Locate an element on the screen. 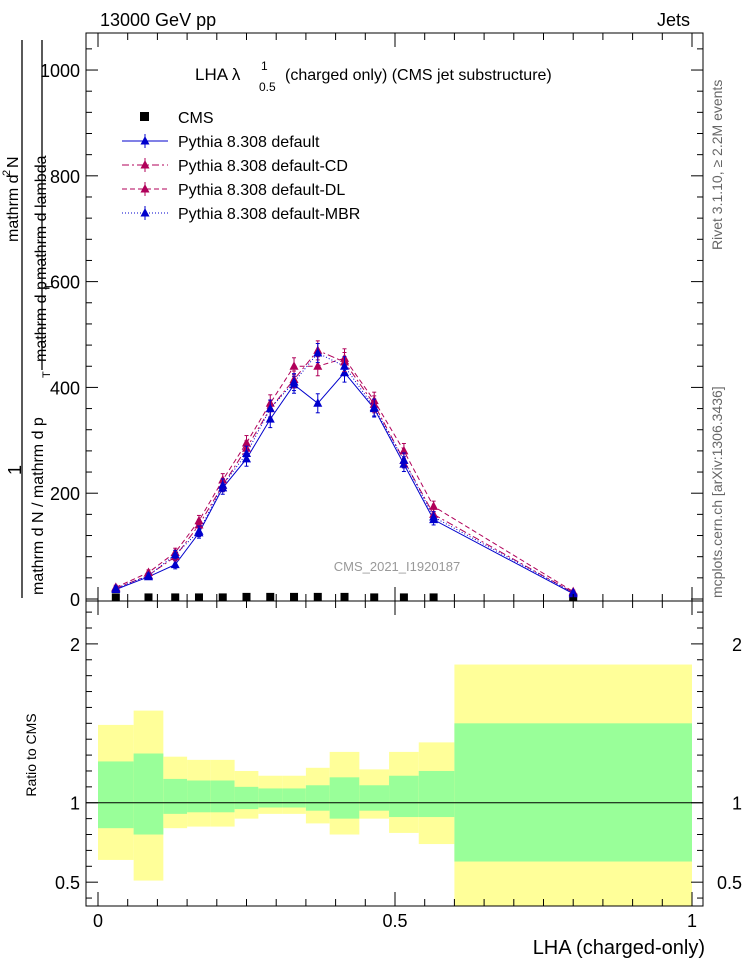 Image resolution: width=746 pixels, height=972 pixels. main-ytick-label: 200 is located at coordinates (65, 494).